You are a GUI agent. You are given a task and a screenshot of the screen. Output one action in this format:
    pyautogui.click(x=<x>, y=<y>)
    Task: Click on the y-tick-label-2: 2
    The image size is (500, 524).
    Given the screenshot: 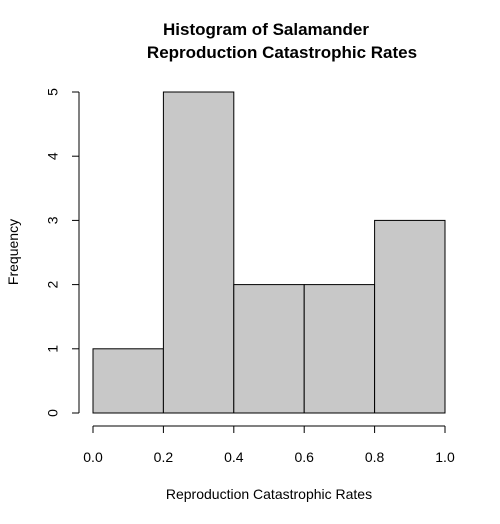 What is the action you would take?
    pyautogui.click(x=53, y=284)
    